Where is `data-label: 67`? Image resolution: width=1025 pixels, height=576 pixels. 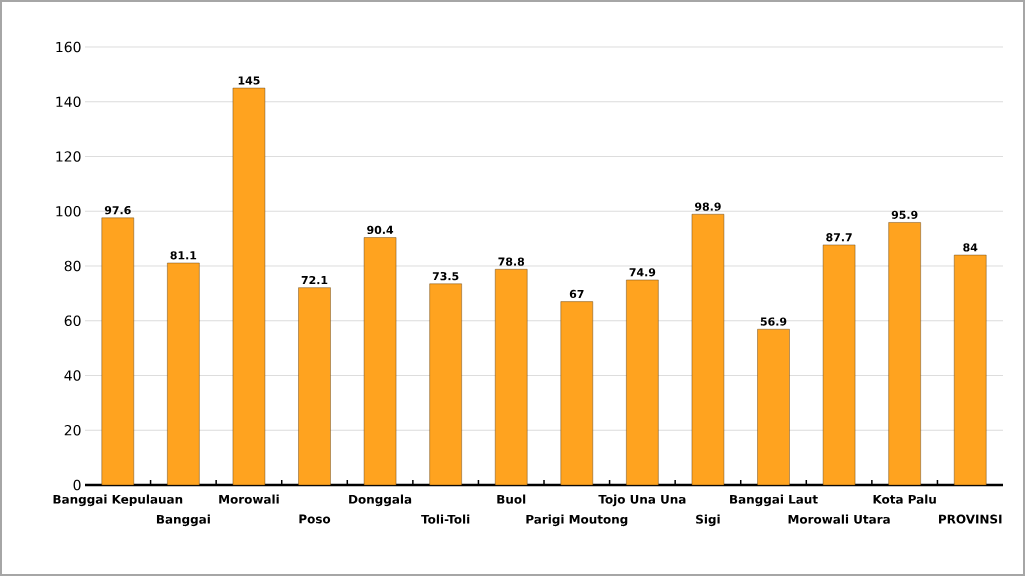 data-label: 67 is located at coordinates (576, 294).